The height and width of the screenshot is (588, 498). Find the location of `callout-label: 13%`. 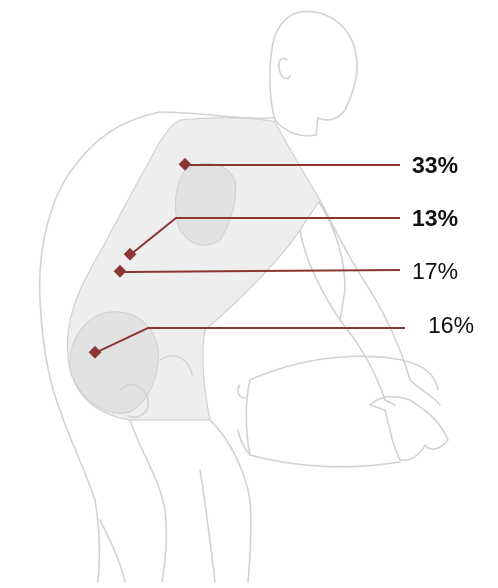

callout-label: 13% is located at coordinates (435, 218).